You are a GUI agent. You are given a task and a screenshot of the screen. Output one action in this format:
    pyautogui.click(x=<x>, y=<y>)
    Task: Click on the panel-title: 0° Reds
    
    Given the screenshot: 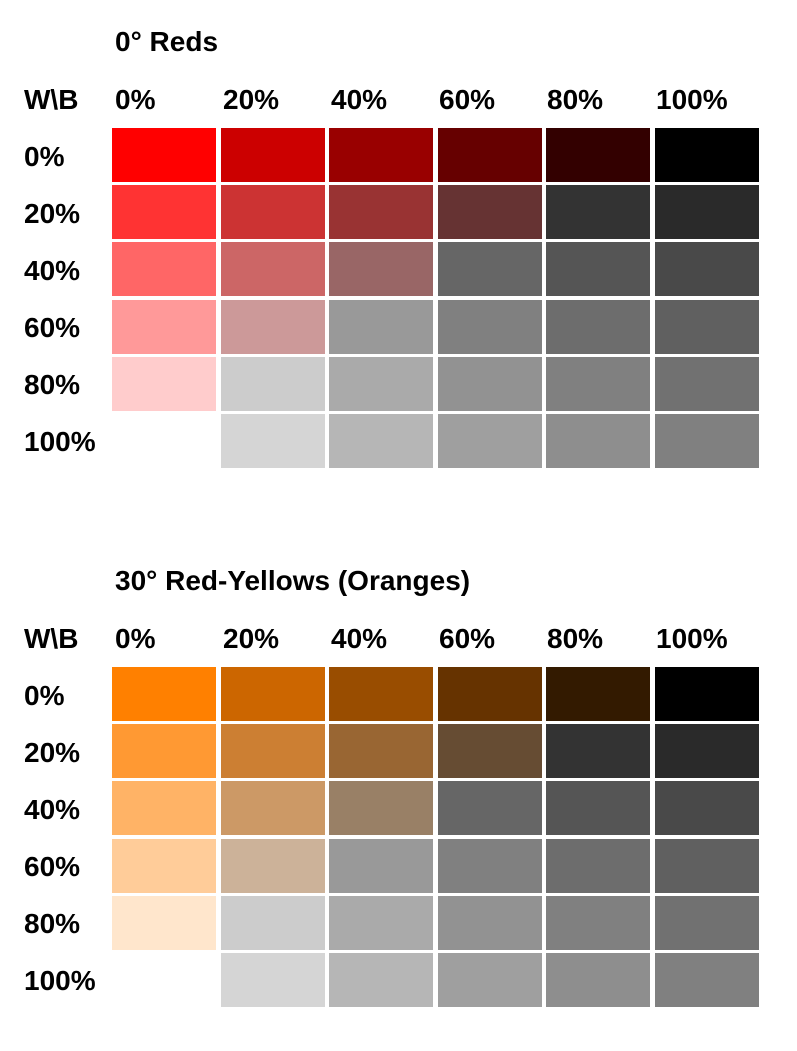 What is the action you would take?
    pyautogui.click(x=167, y=41)
    